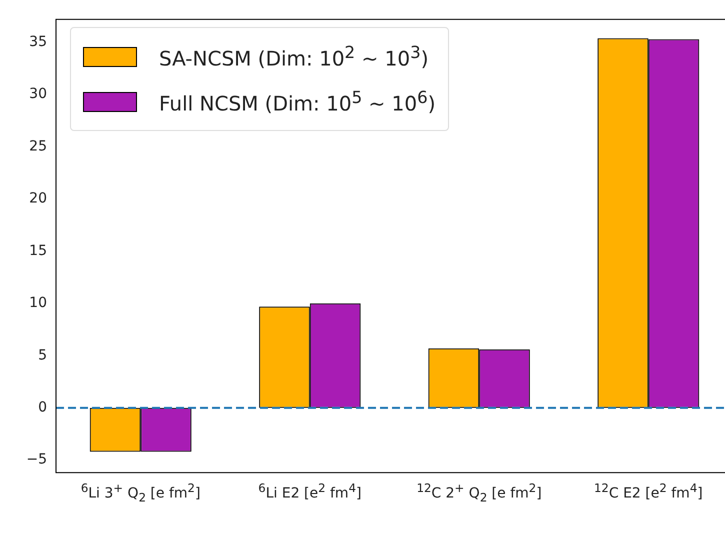 The height and width of the screenshot is (553, 725). Describe the element at coordinates (479, 492) in the screenshot. I see `x-tick-label: $^{12}$C 2$^{+}$ Q$_{2}$ [e fm$^{2}$]` at that location.